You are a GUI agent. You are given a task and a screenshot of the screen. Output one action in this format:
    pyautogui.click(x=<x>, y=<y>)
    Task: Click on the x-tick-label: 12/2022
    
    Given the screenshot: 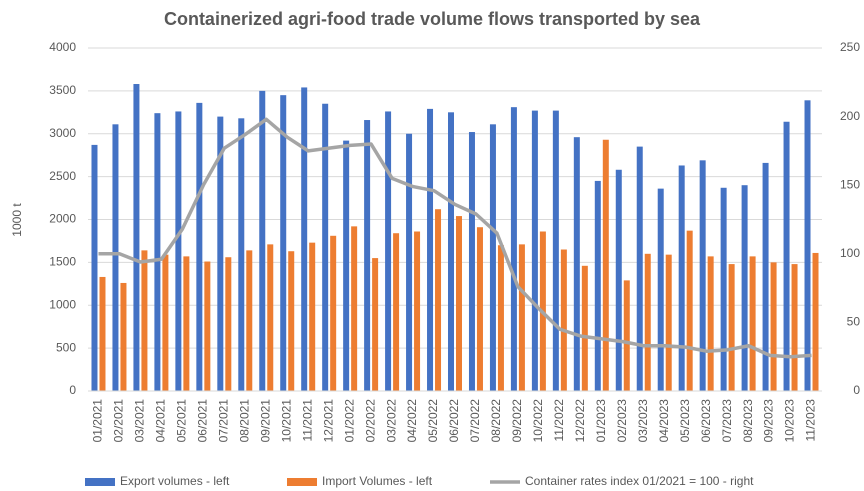 What is the action you would take?
    pyautogui.click(x=580, y=421)
    